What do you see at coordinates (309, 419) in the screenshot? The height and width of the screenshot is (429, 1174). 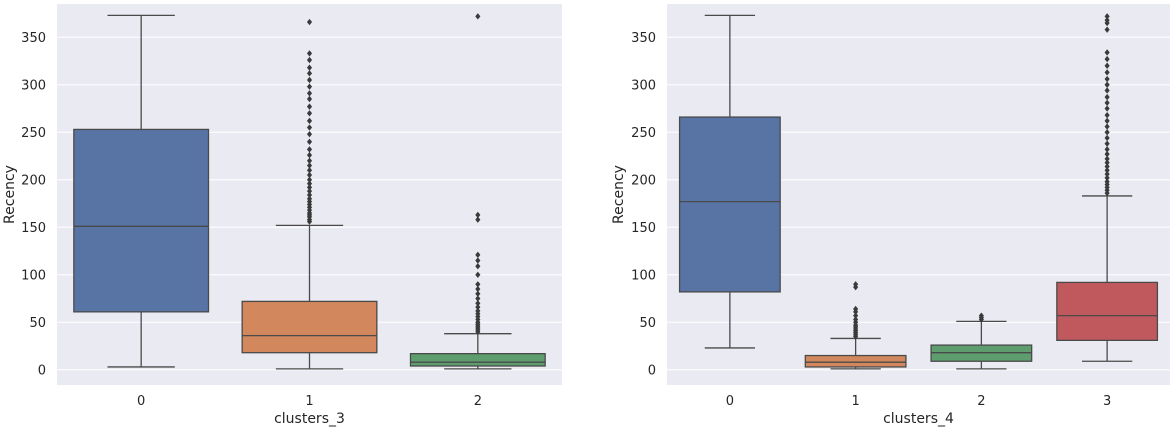 I see `x-axis-label: clusters_3` at bounding box center [309, 419].